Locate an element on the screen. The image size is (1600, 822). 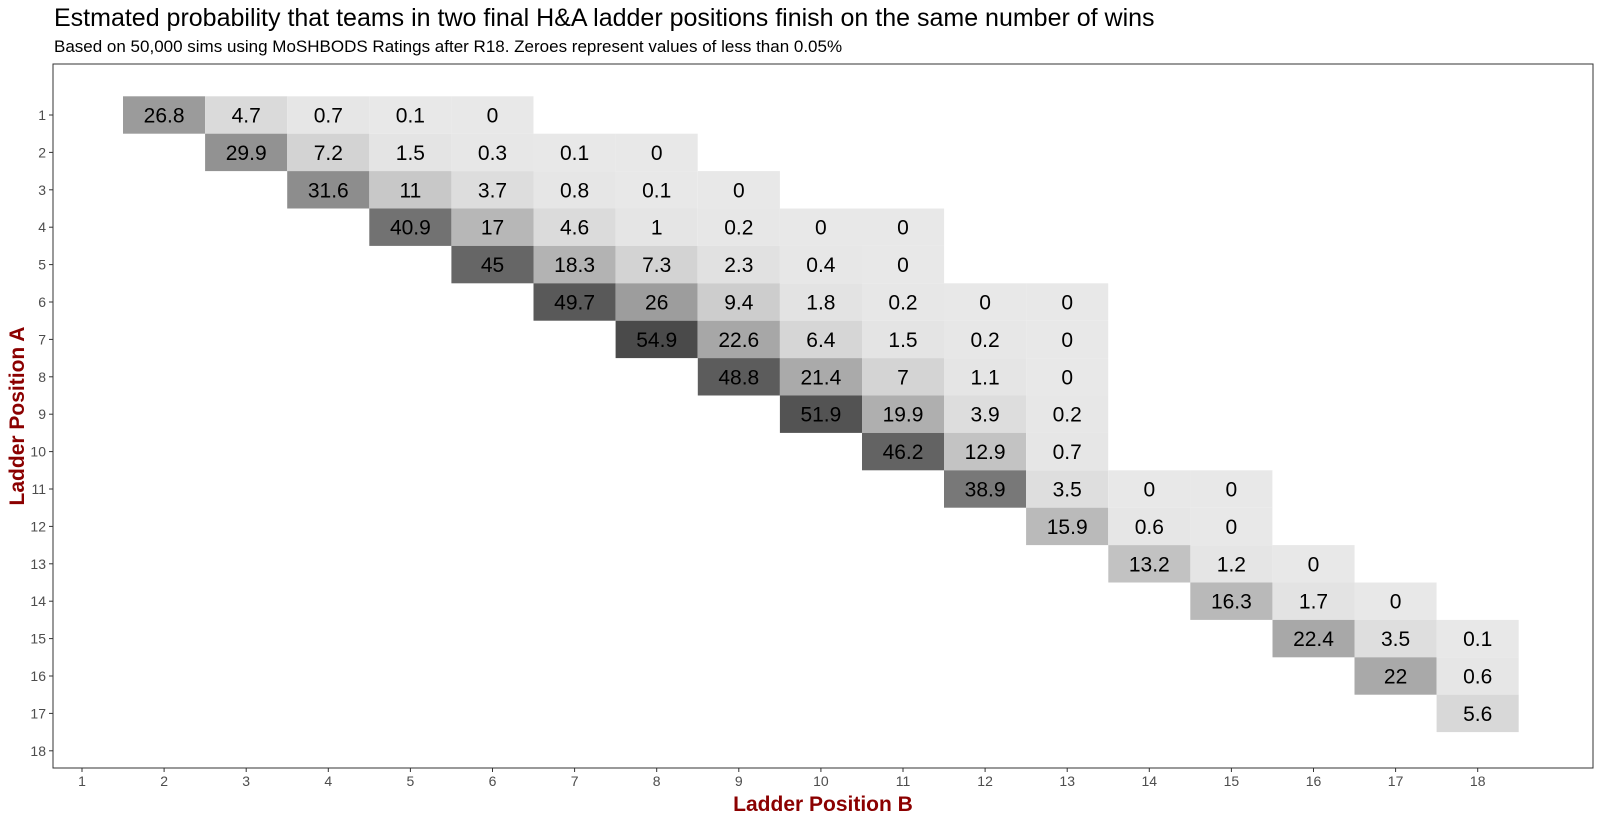
y-tick-label: 14 is located at coordinates (38, 601).